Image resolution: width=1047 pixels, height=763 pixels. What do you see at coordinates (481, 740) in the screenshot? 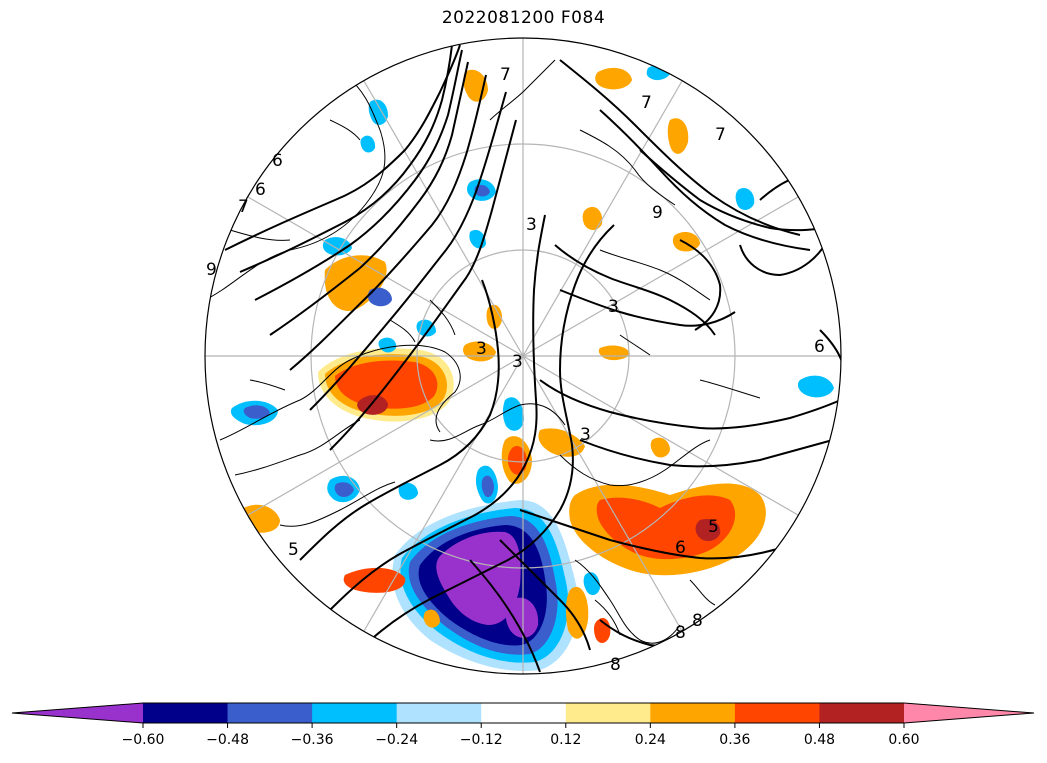
I see `colorbar-tick-label: −0.12` at bounding box center [481, 740].